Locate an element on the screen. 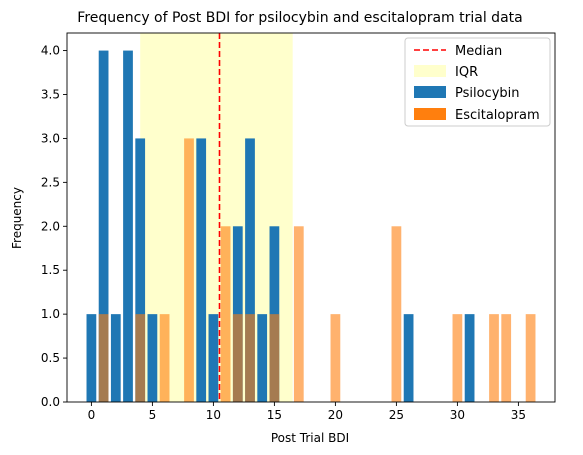  y-tick-label: 3.0 is located at coordinates (50, 138).